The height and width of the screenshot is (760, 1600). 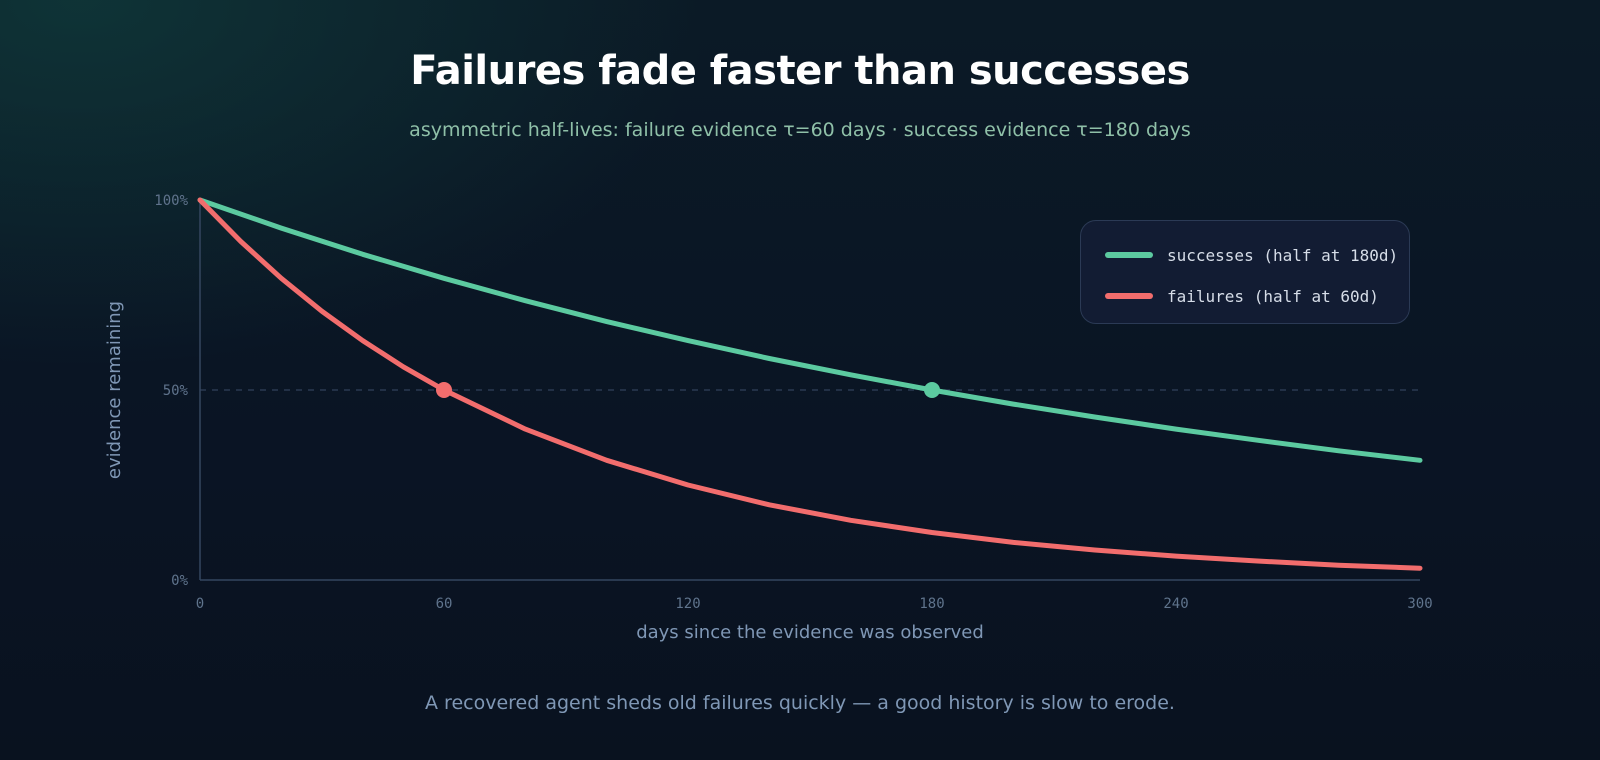 I want to click on half-life-marker-successes, so click(x=932, y=390).